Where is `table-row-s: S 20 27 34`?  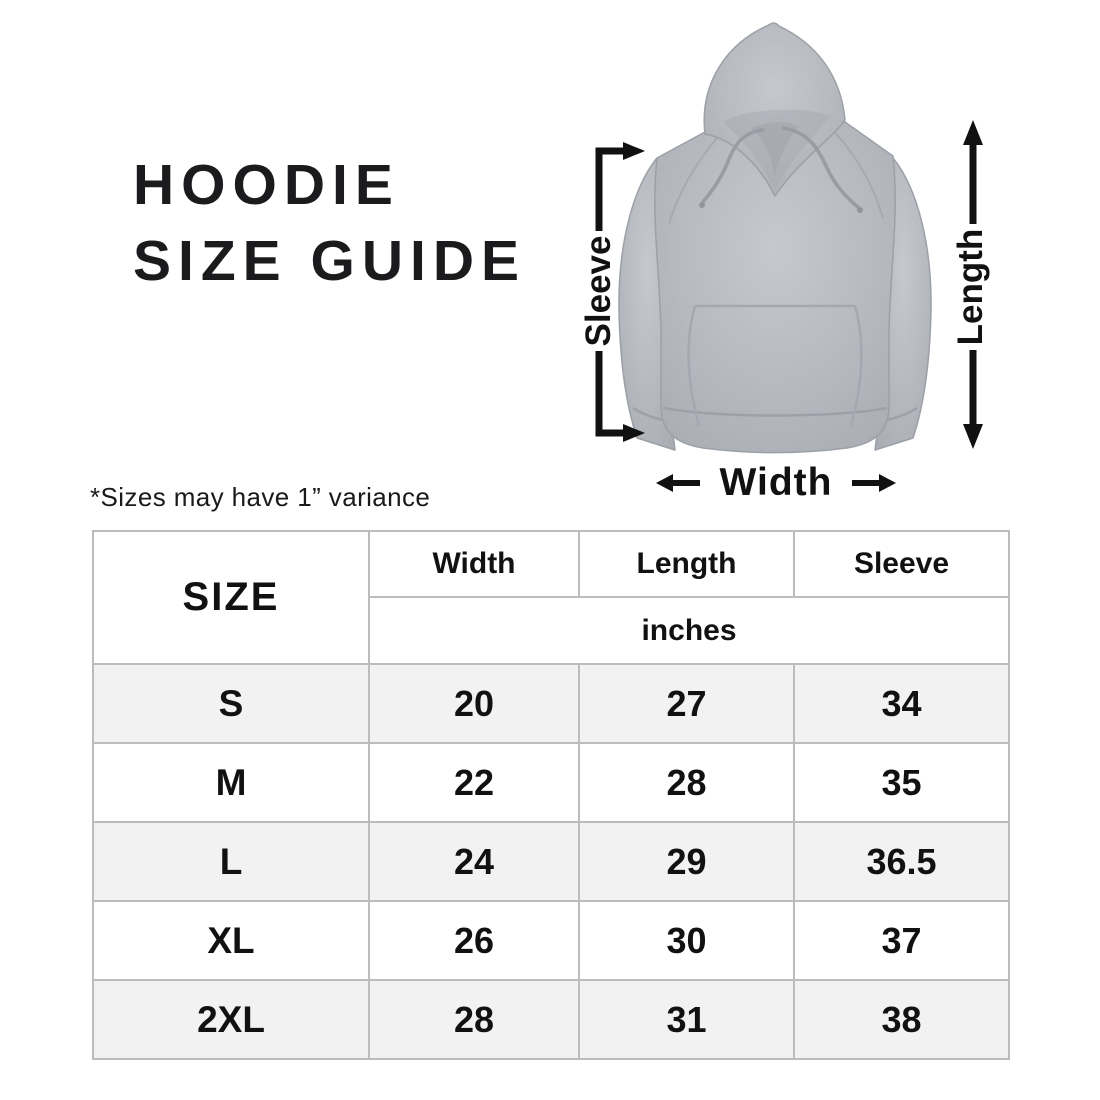 table-row-s: S 20 27 34 is located at coordinates (551, 703).